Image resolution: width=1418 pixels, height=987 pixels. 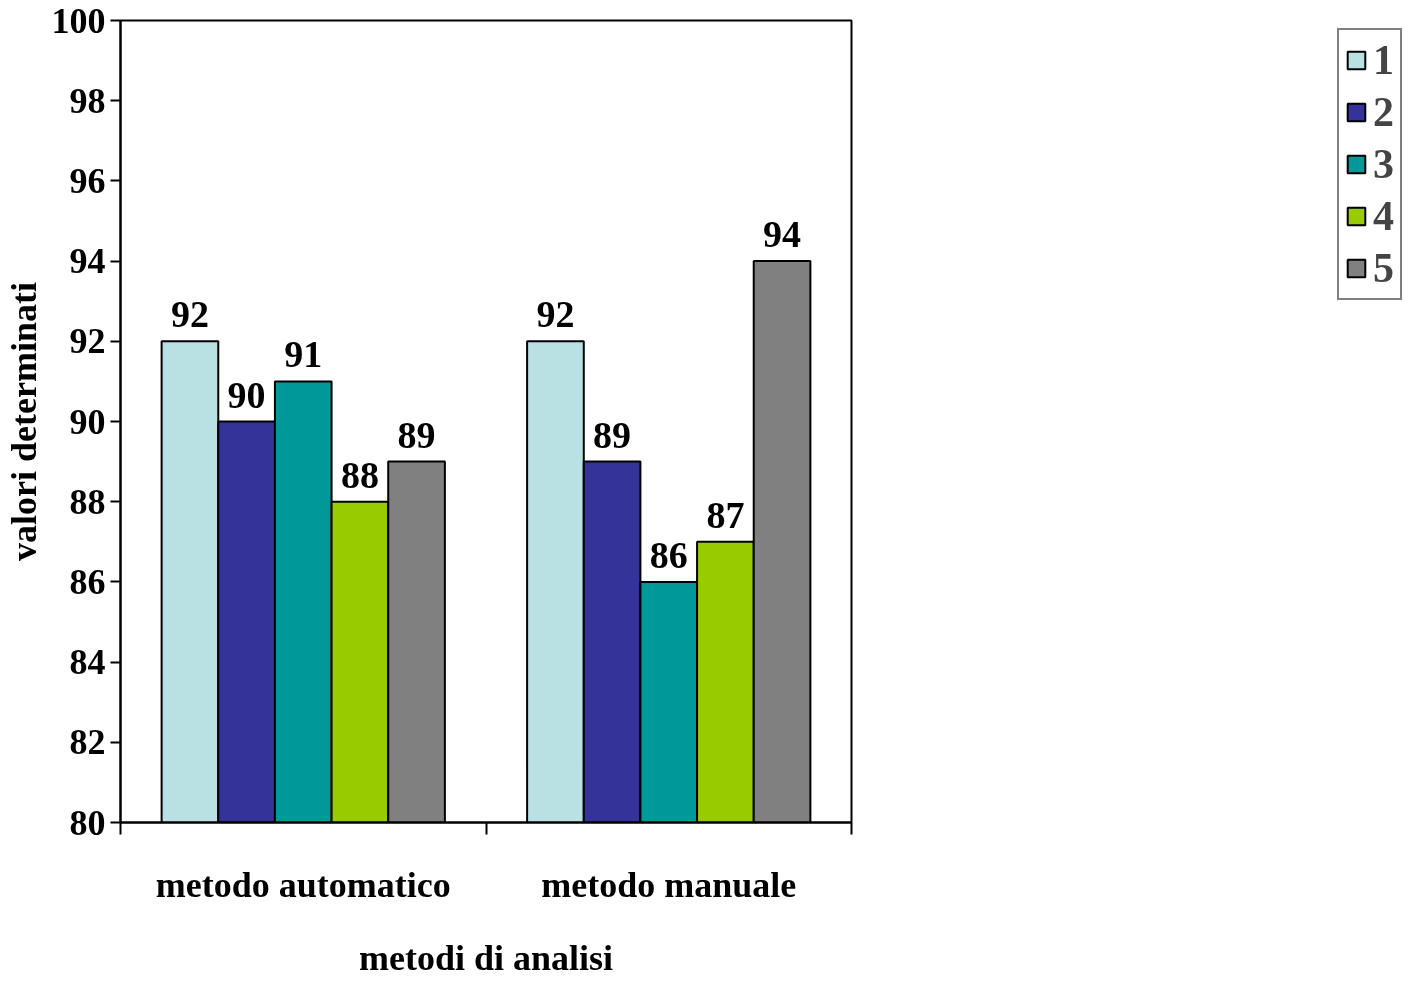 What do you see at coordinates (1383, 216) in the screenshot?
I see `legend-label: 4` at bounding box center [1383, 216].